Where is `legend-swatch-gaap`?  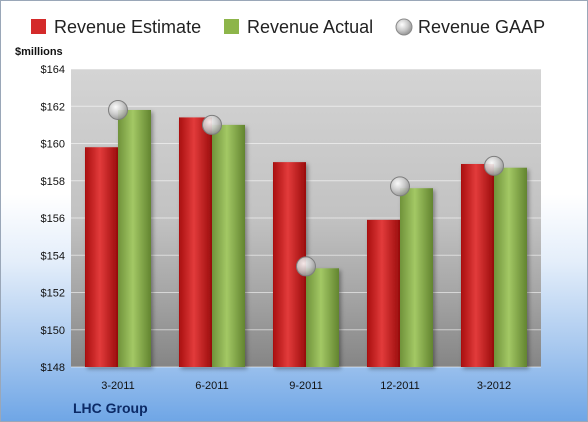
legend-swatch-gaap is located at coordinates (404, 27).